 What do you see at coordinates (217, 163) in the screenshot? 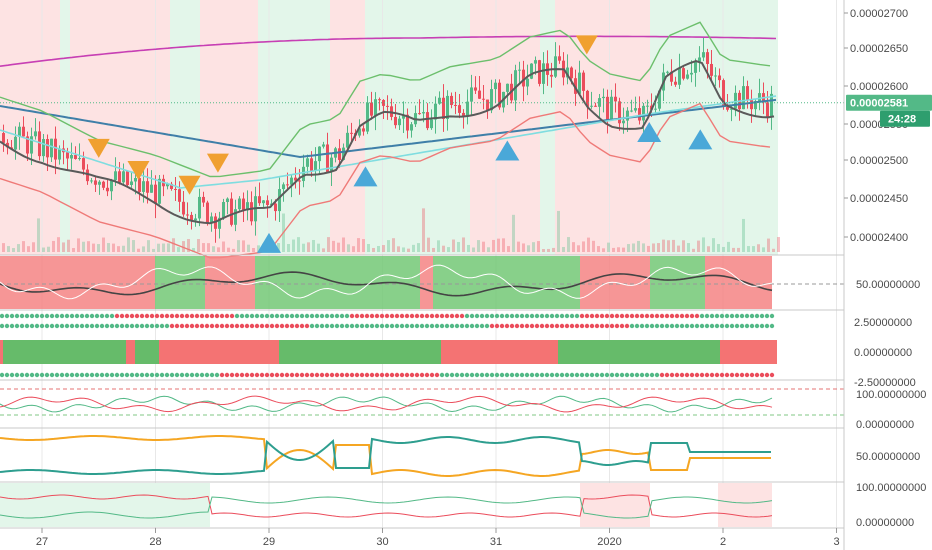
I see `sell-signal-triangle` at bounding box center [217, 163].